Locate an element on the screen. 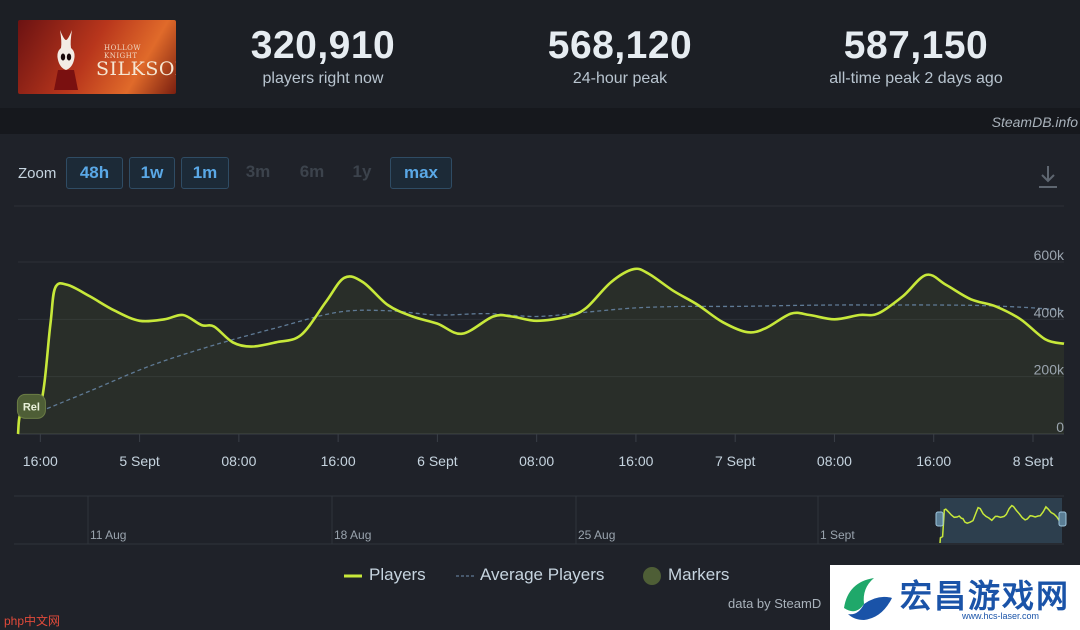 The image size is (1080, 630). zoom-1m-button: 1m is located at coordinates (205, 173).